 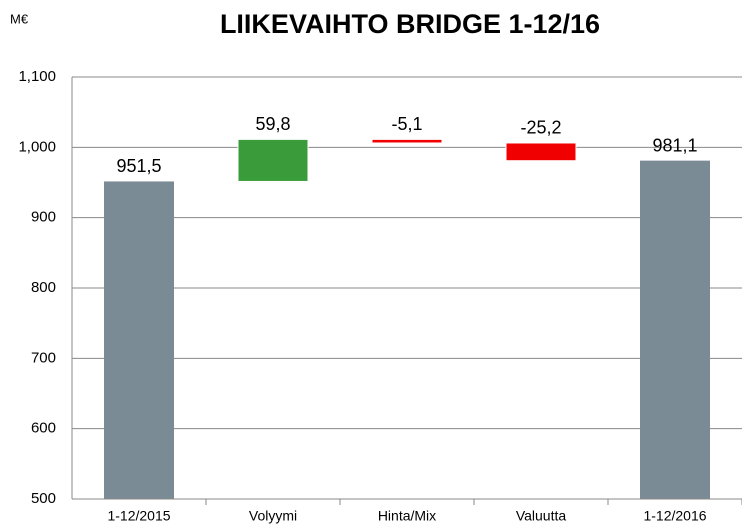 I want to click on x-tick-label: Hinta/Mix, so click(x=407, y=516).